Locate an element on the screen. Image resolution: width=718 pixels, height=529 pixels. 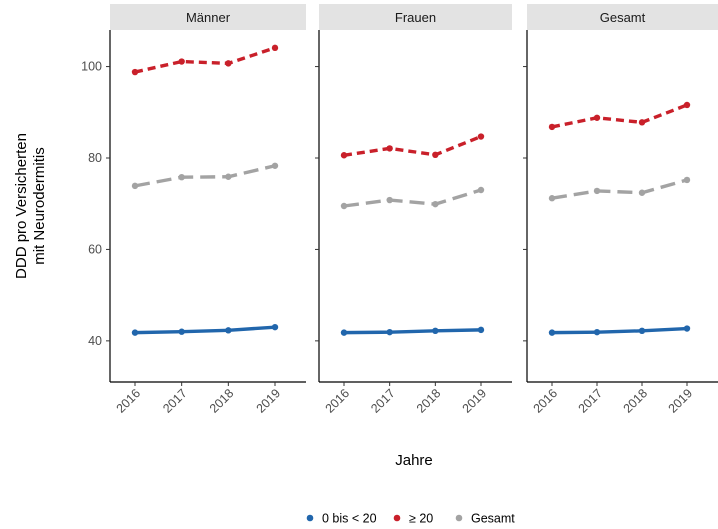
y-tick-label: 80 is located at coordinates (95, 158).